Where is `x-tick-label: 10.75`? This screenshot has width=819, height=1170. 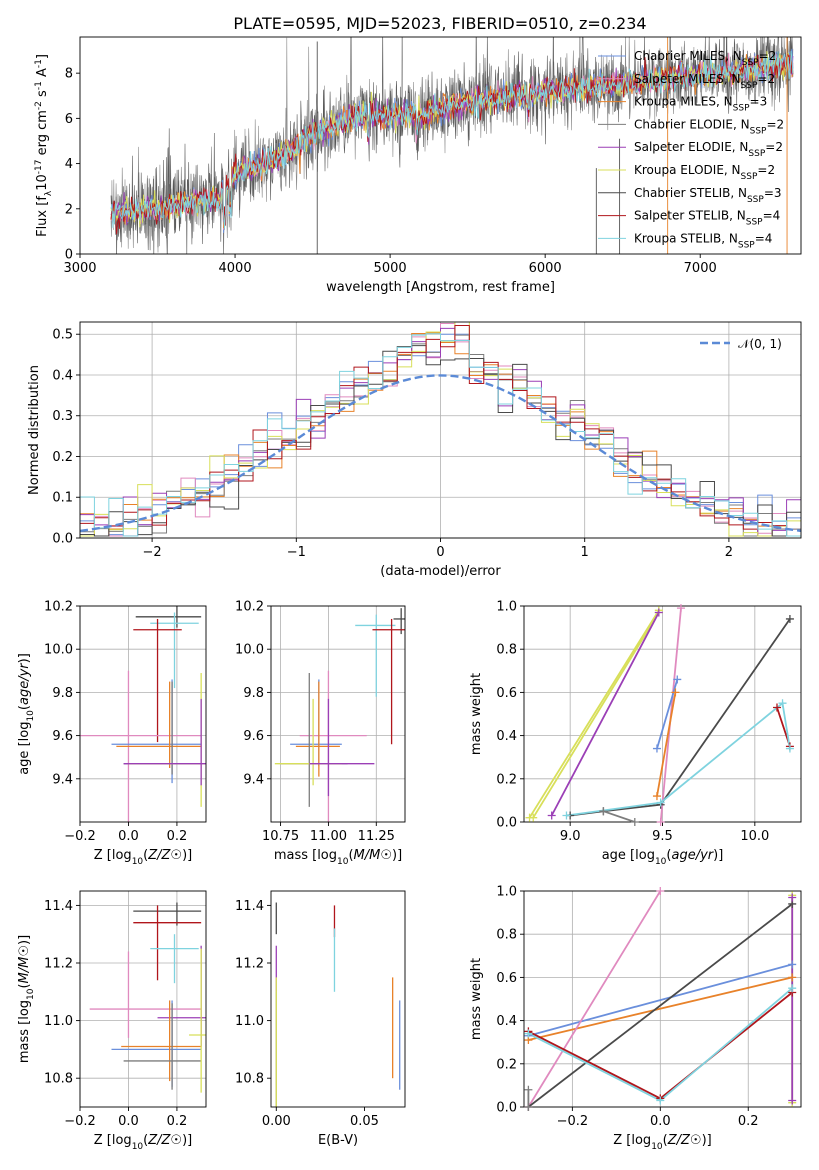 x-tick-label: 10.75 is located at coordinates (280, 836).